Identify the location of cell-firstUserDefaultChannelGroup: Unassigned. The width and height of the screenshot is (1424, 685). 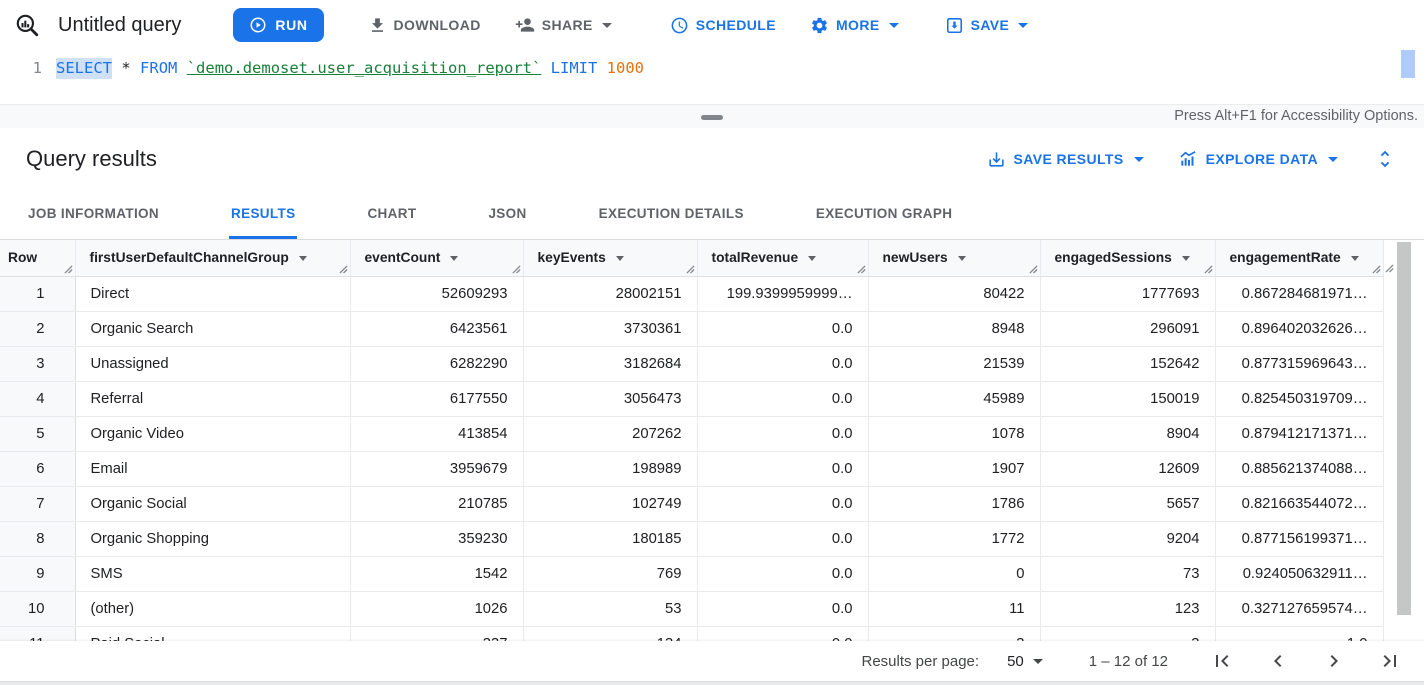
(213, 364).